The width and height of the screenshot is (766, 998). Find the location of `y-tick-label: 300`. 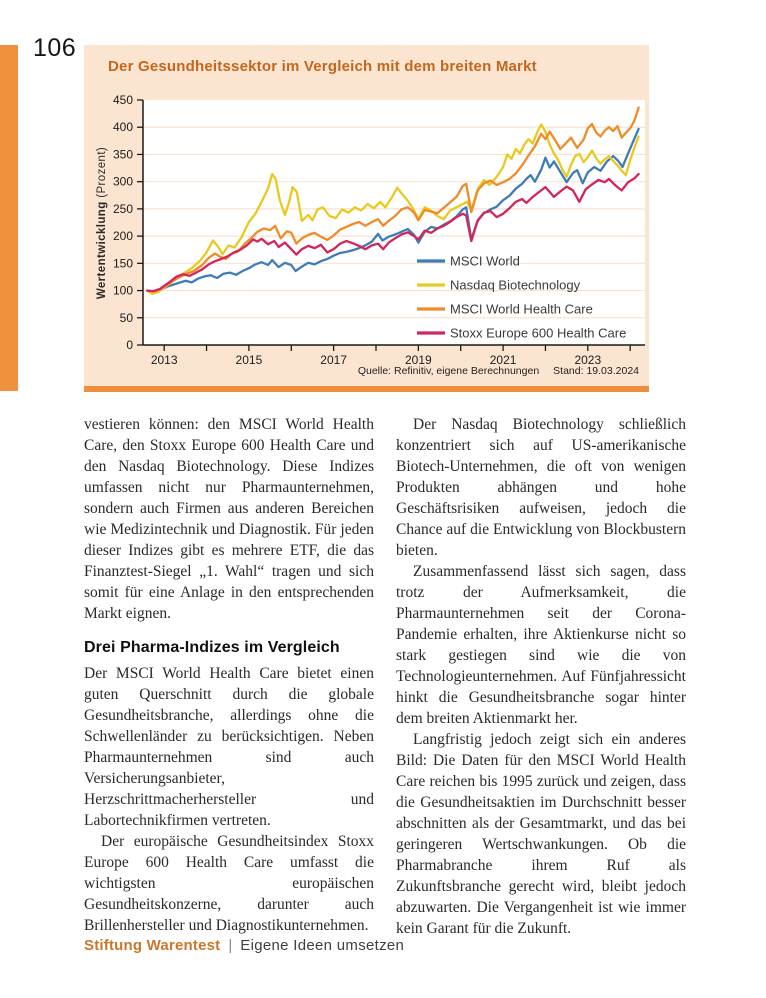

y-tick-label: 300 is located at coordinates (123, 182).